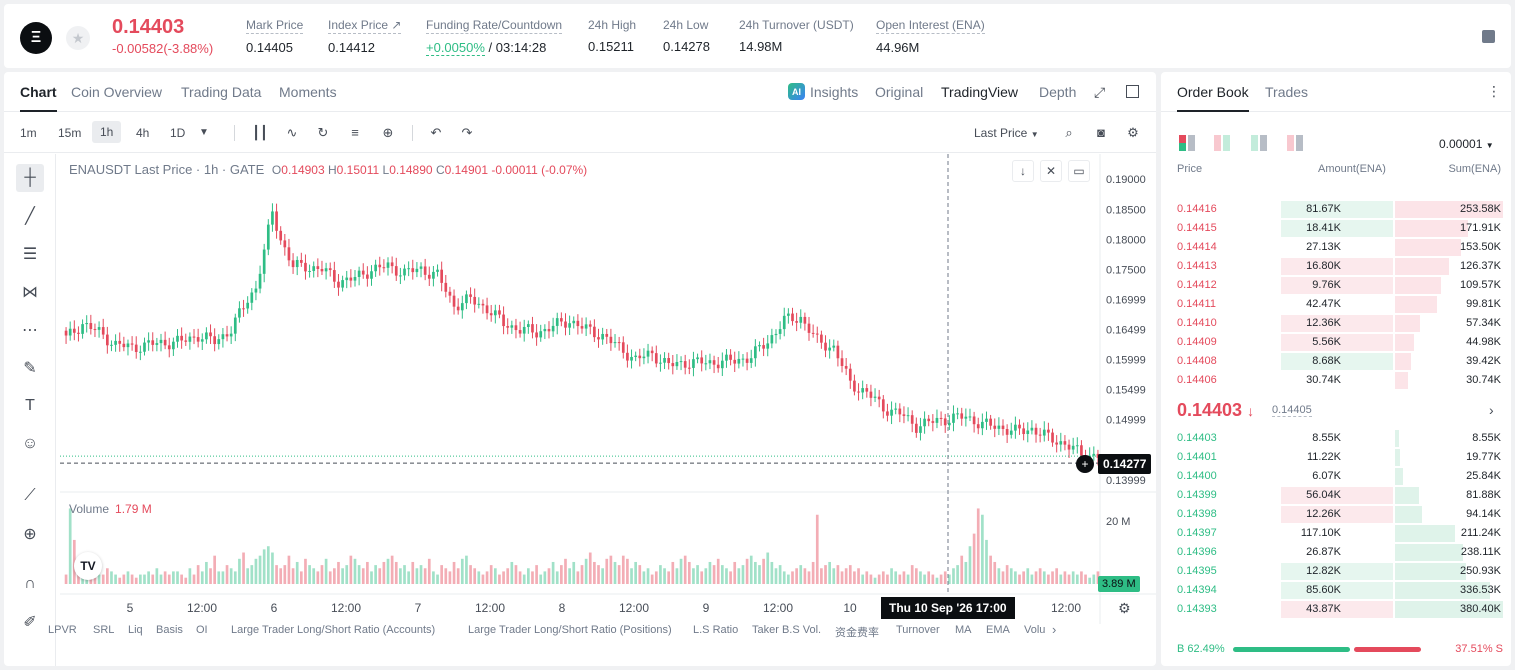  I want to click on fullscreen-icon: ▭, so click(1079, 171).